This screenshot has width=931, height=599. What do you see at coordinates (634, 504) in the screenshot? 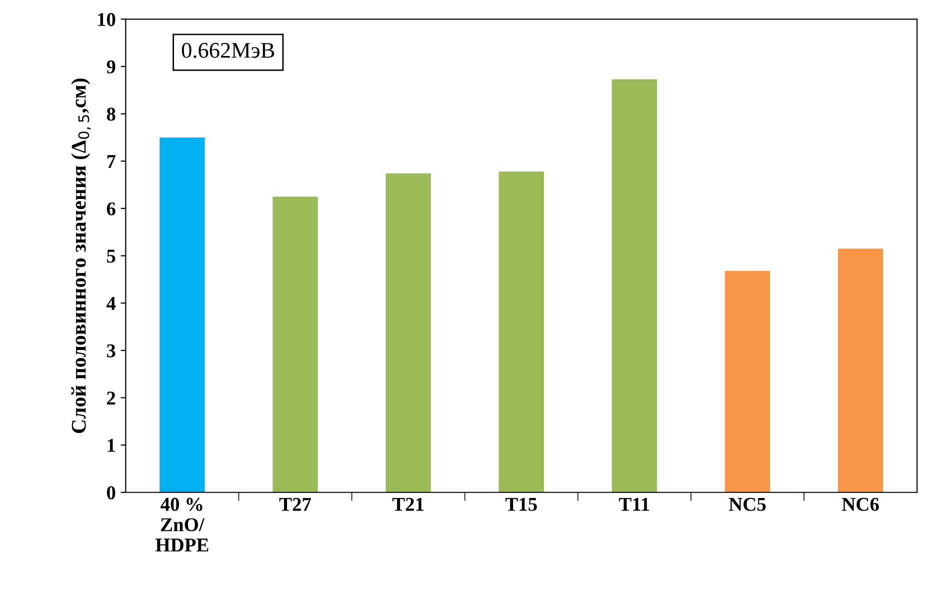
I see `x-tick-label: T11` at bounding box center [634, 504].